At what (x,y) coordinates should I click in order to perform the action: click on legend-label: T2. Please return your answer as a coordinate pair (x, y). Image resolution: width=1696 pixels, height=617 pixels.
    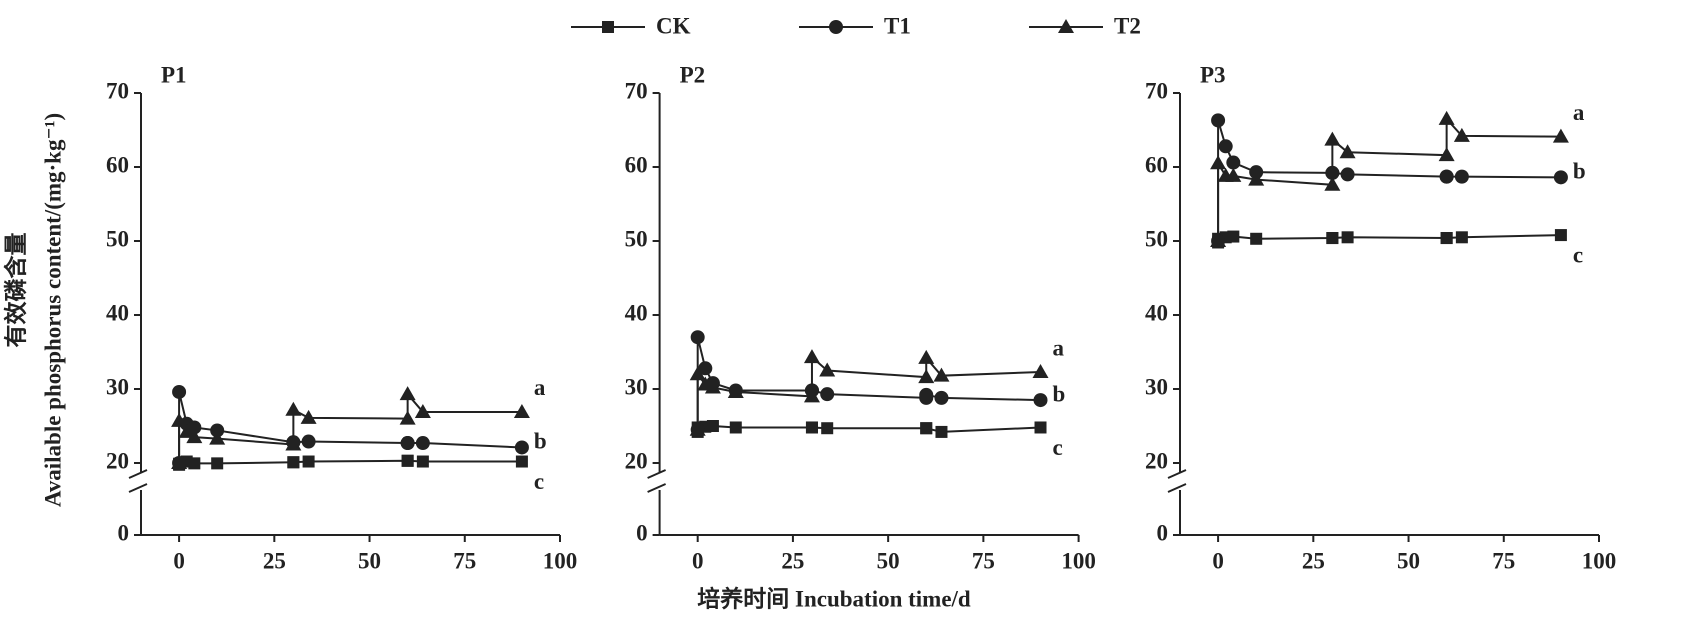
    Looking at the image, I should click on (1127, 25).